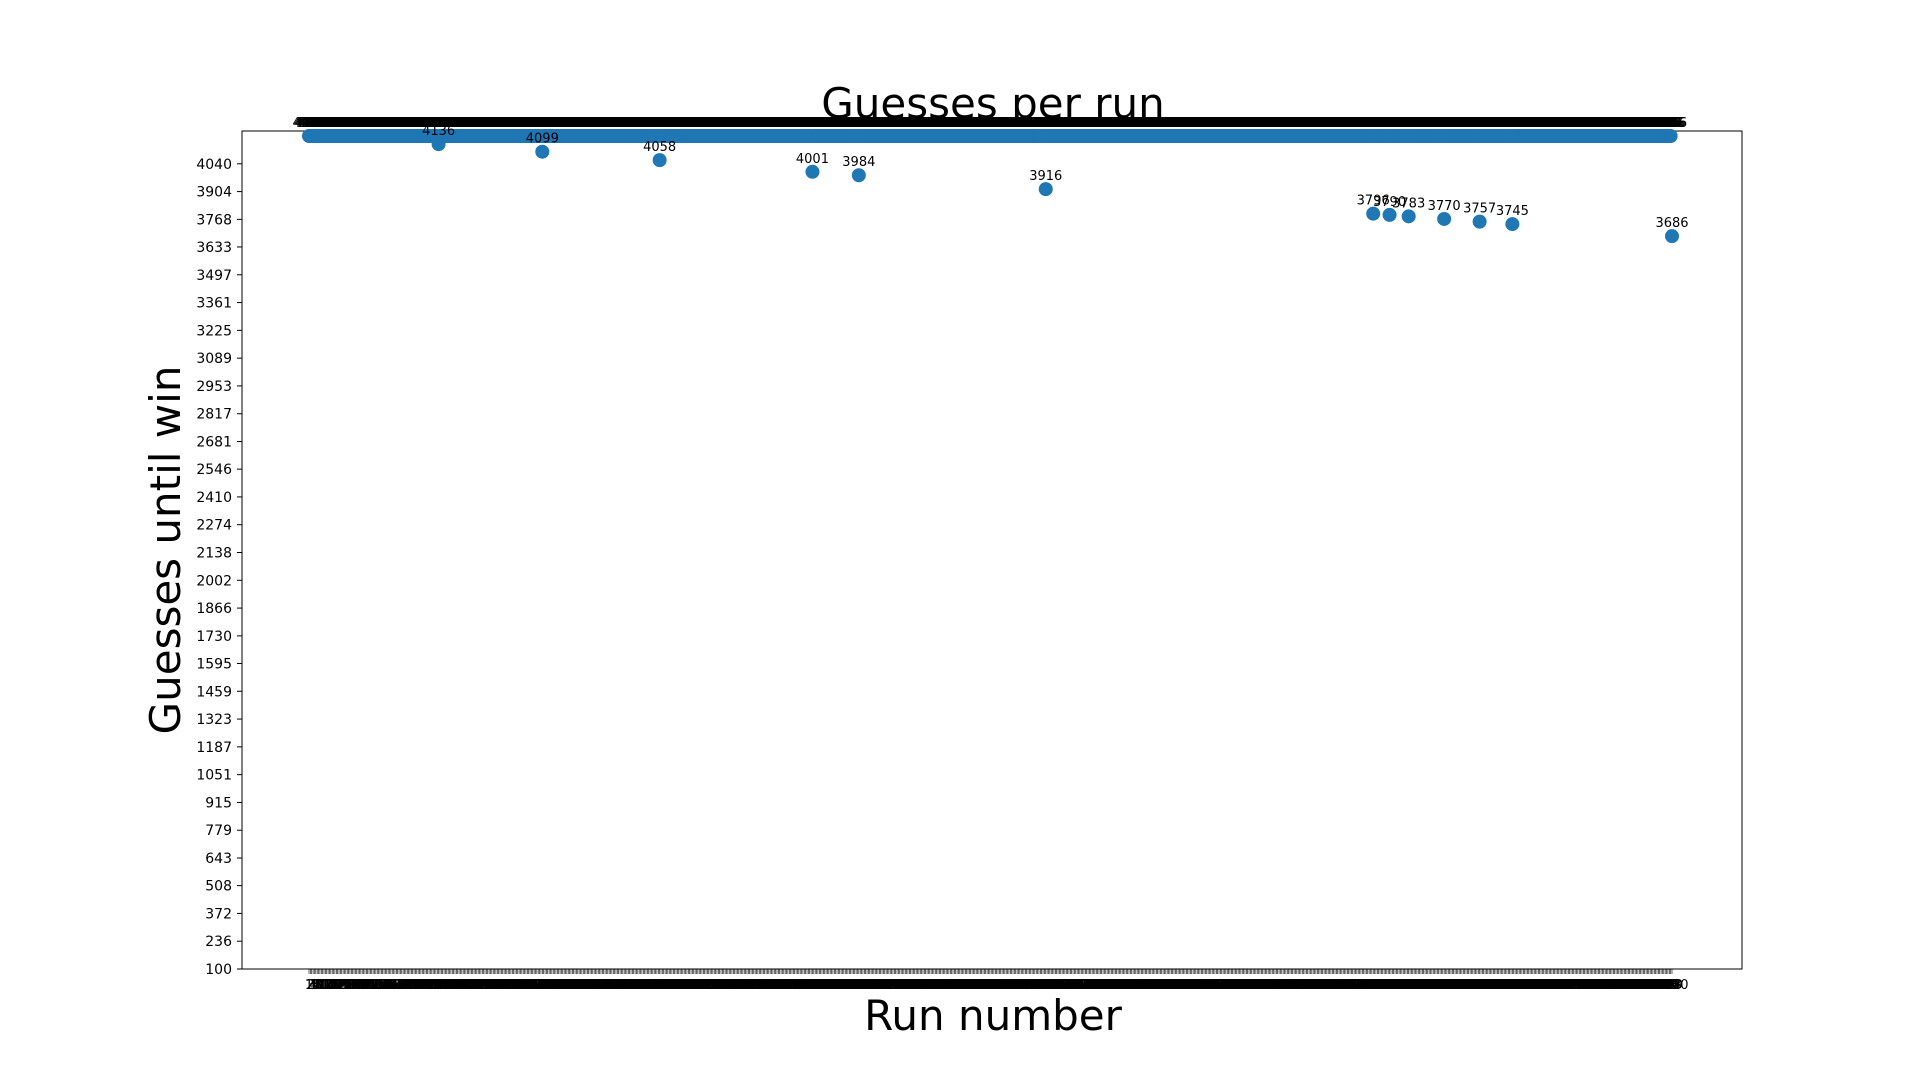  What do you see at coordinates (324, 985) in the screenshot?
I see `x-tick-label: 12` at bounding box center [324, 985].